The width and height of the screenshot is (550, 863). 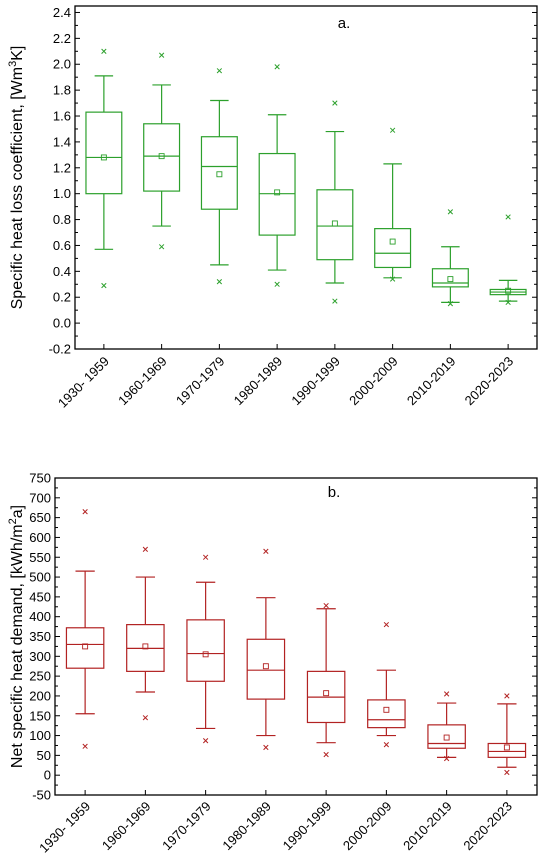 What do you see at coordinates (40, 695) in the screenshot?
I see `y-tick-label: 200` at bounding box center [40, 695].